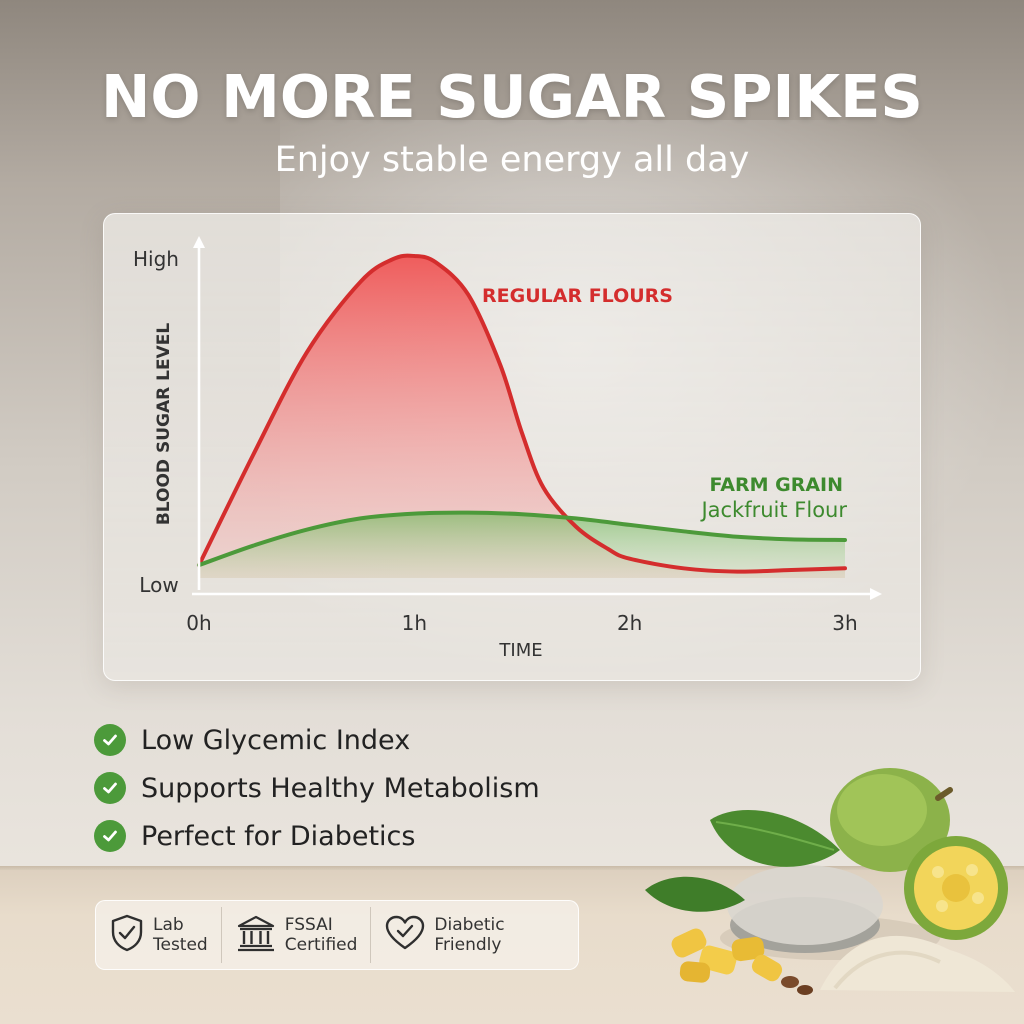  What do you see at coordinates (180, 945) in the screenshot?
I see `badge-line2: Tested` at bounding box center [180, 945].